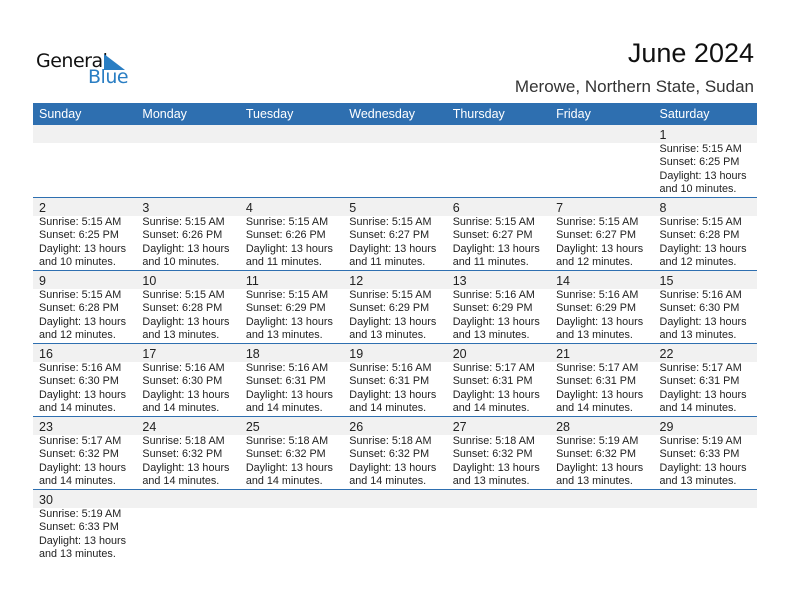 The width and height of the screenshot is (792, 612). I want to click on sunset-text: Sunset: 6:28 PM, so click(182, 308).